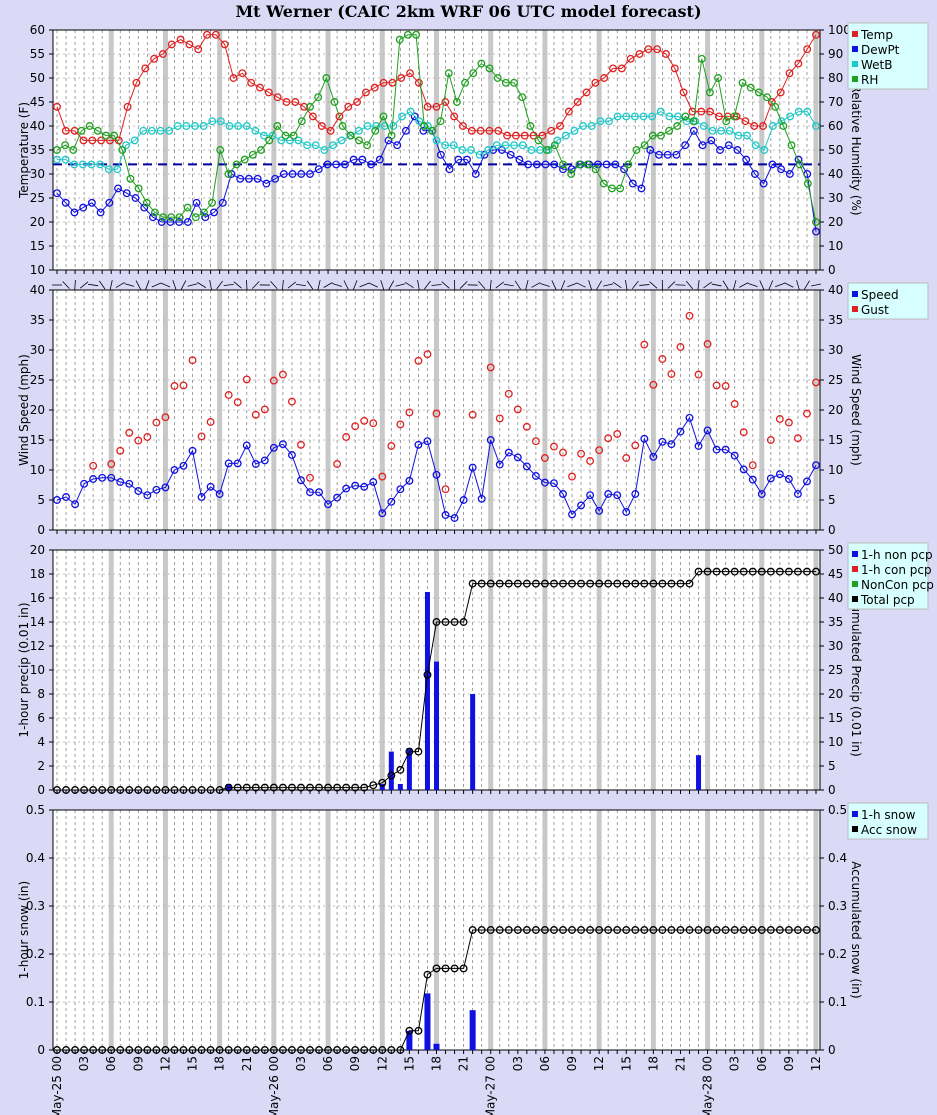 The width and height of the screenshot is (937, 1115). Describe the element at coordinates (856, 929) in the screenshot. I see `y-right-axis-label: Accumulated snow (in)` at that location.